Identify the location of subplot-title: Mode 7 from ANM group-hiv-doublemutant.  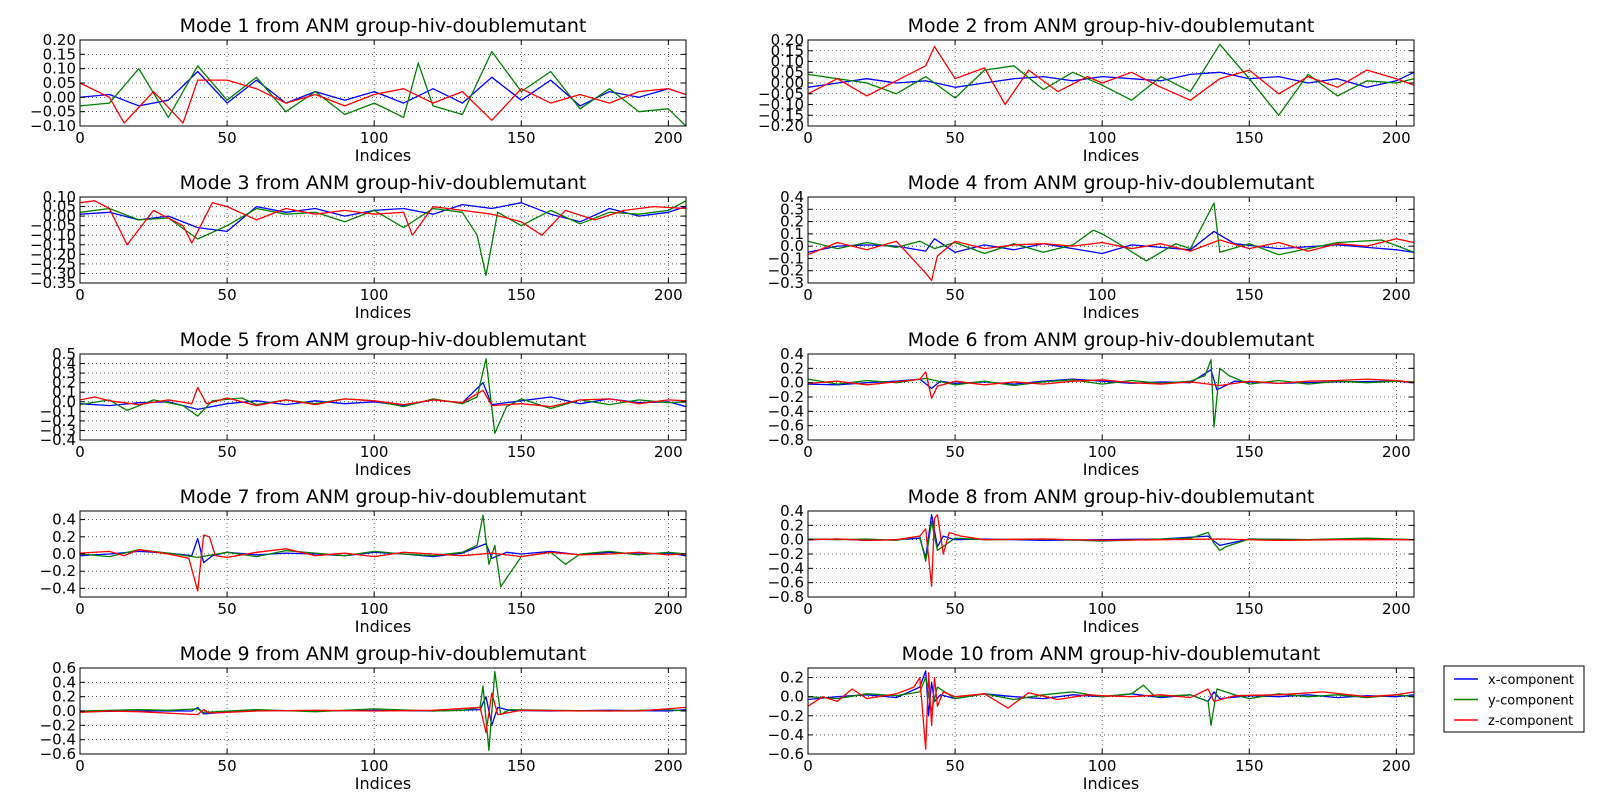
(383, 497).